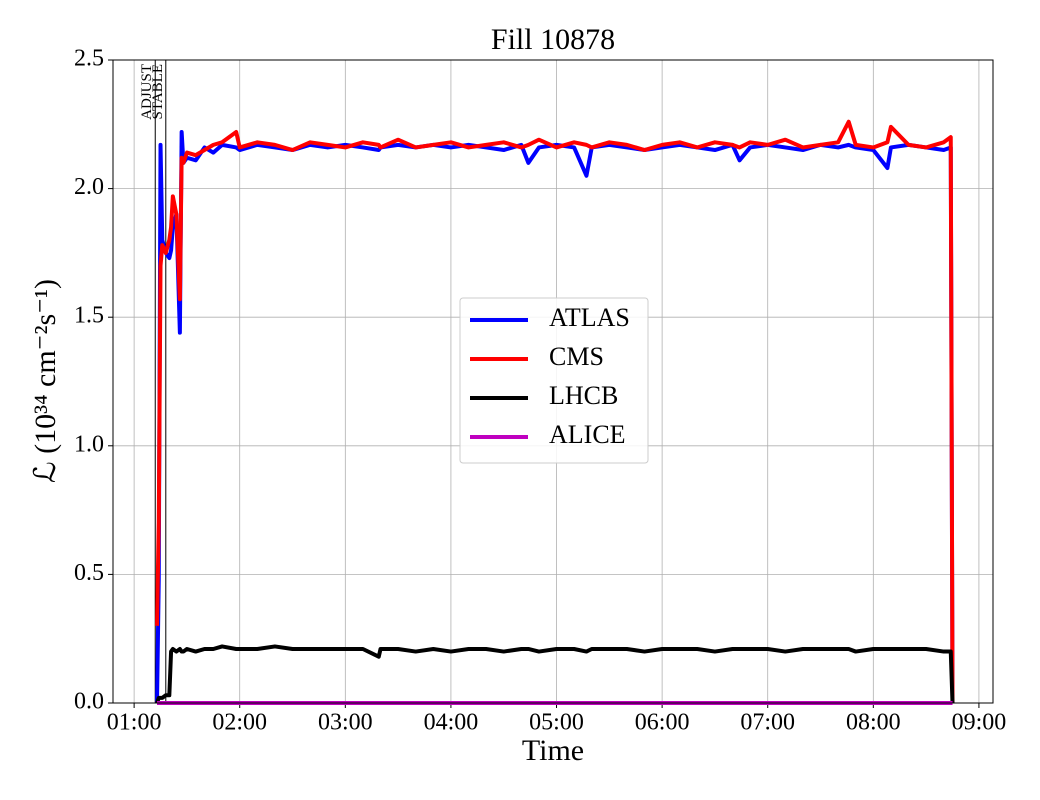  What do you see at coordinates (89, 573) in the screenshot?
I see `y-tick-label: 0.5` at bounding box center [89, 573].